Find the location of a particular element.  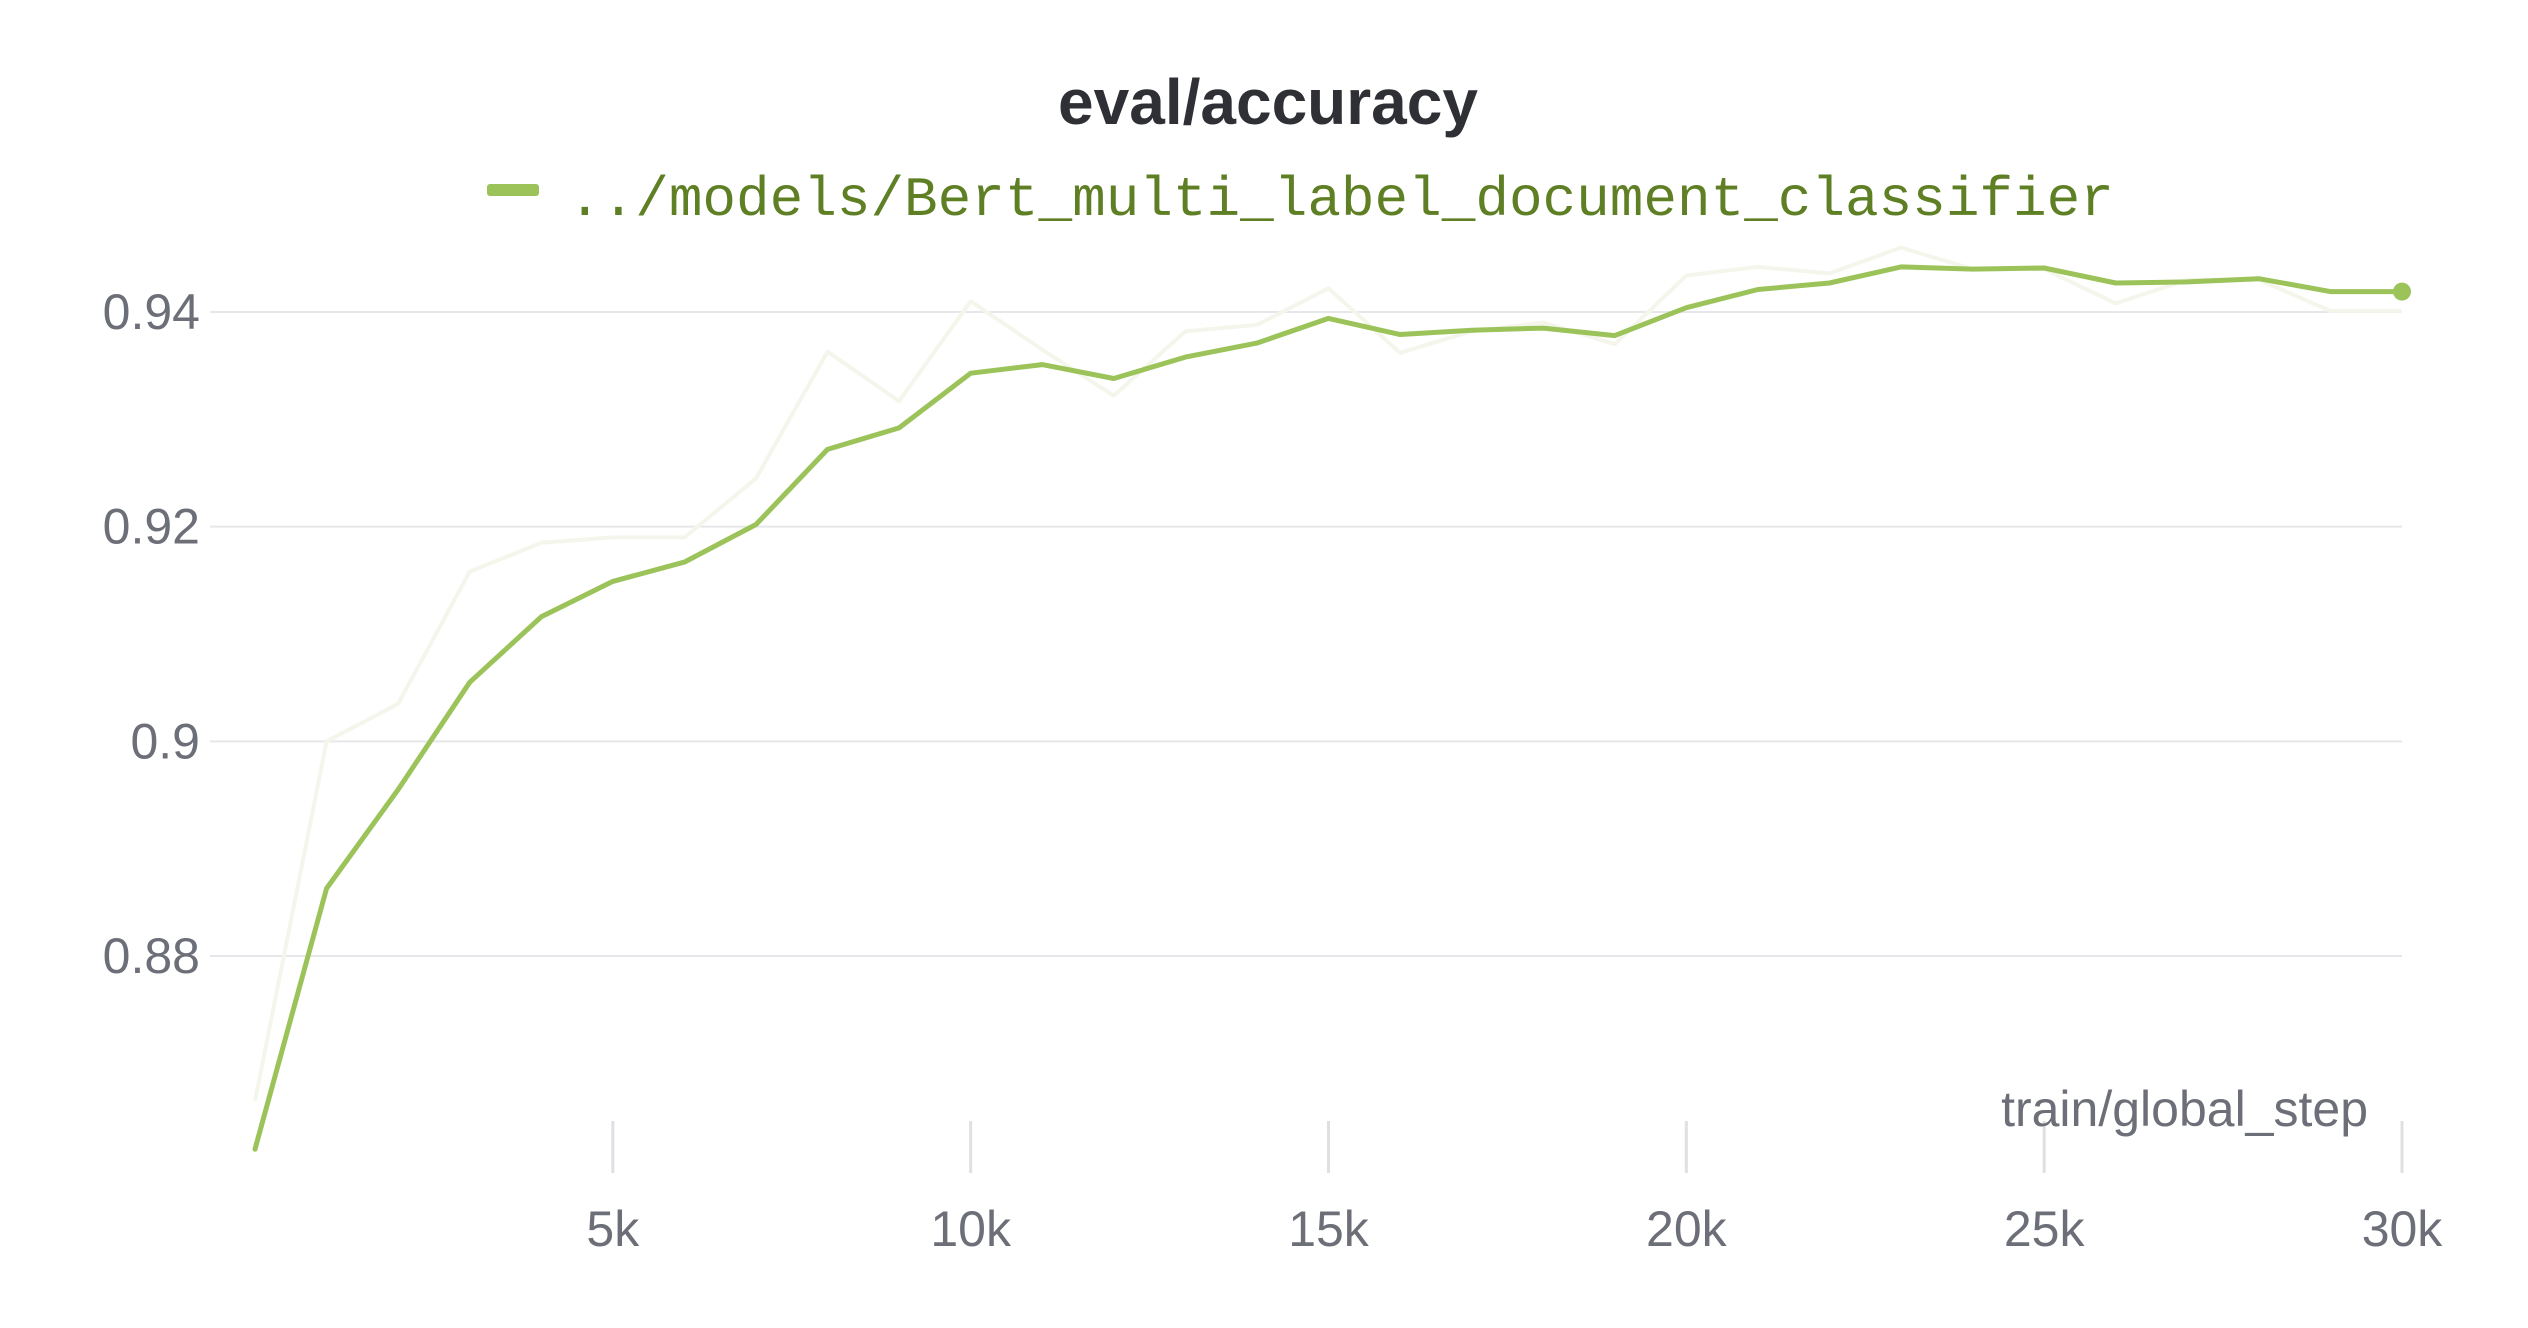

x-axis-label: train/global_step is located at coordinates (2184, 1109).